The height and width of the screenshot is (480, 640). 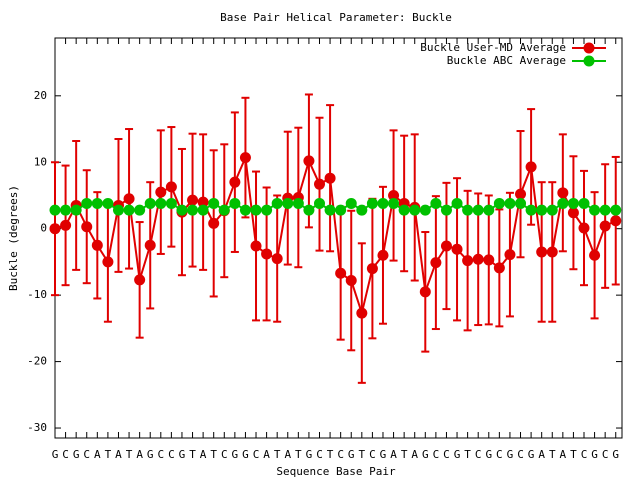 I want to click on y-tick-label: 10, so click(x=40, y=161).